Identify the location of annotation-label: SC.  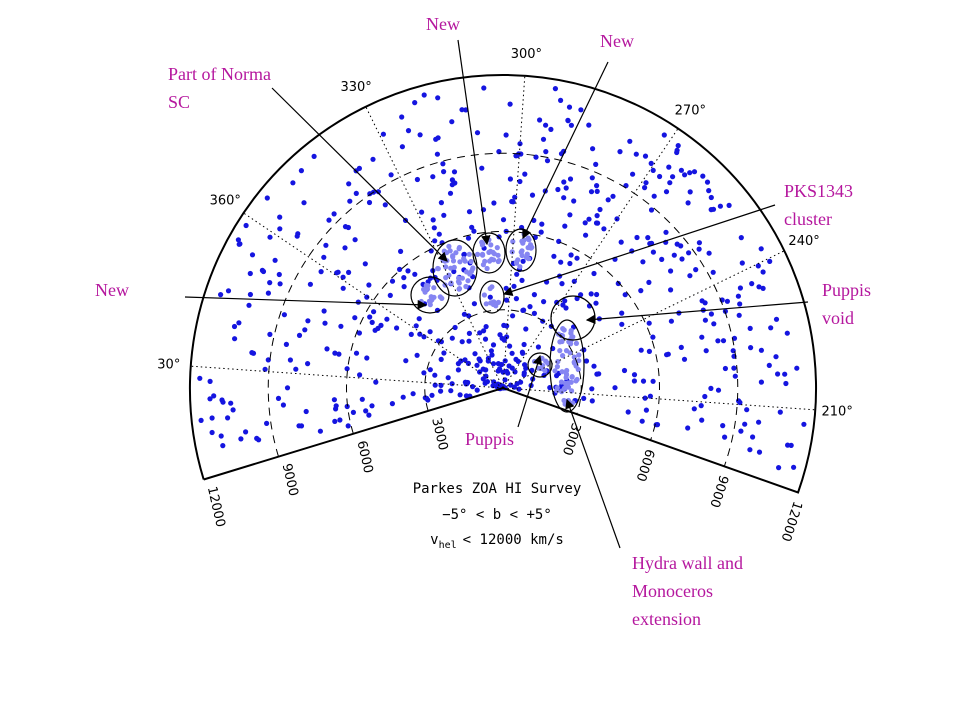
(179, 102).